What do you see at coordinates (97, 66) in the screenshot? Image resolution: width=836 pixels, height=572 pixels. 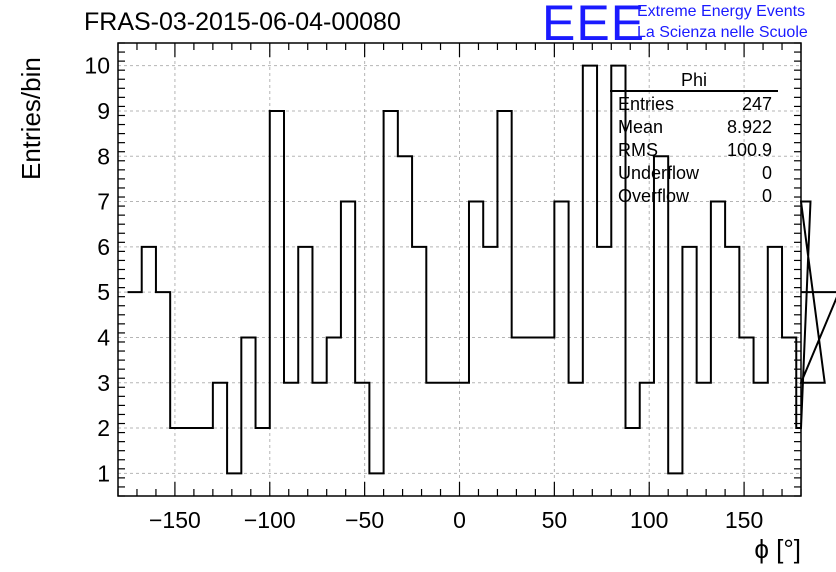 I see `y-tick-label: 10` at bounding box center [97, 66].